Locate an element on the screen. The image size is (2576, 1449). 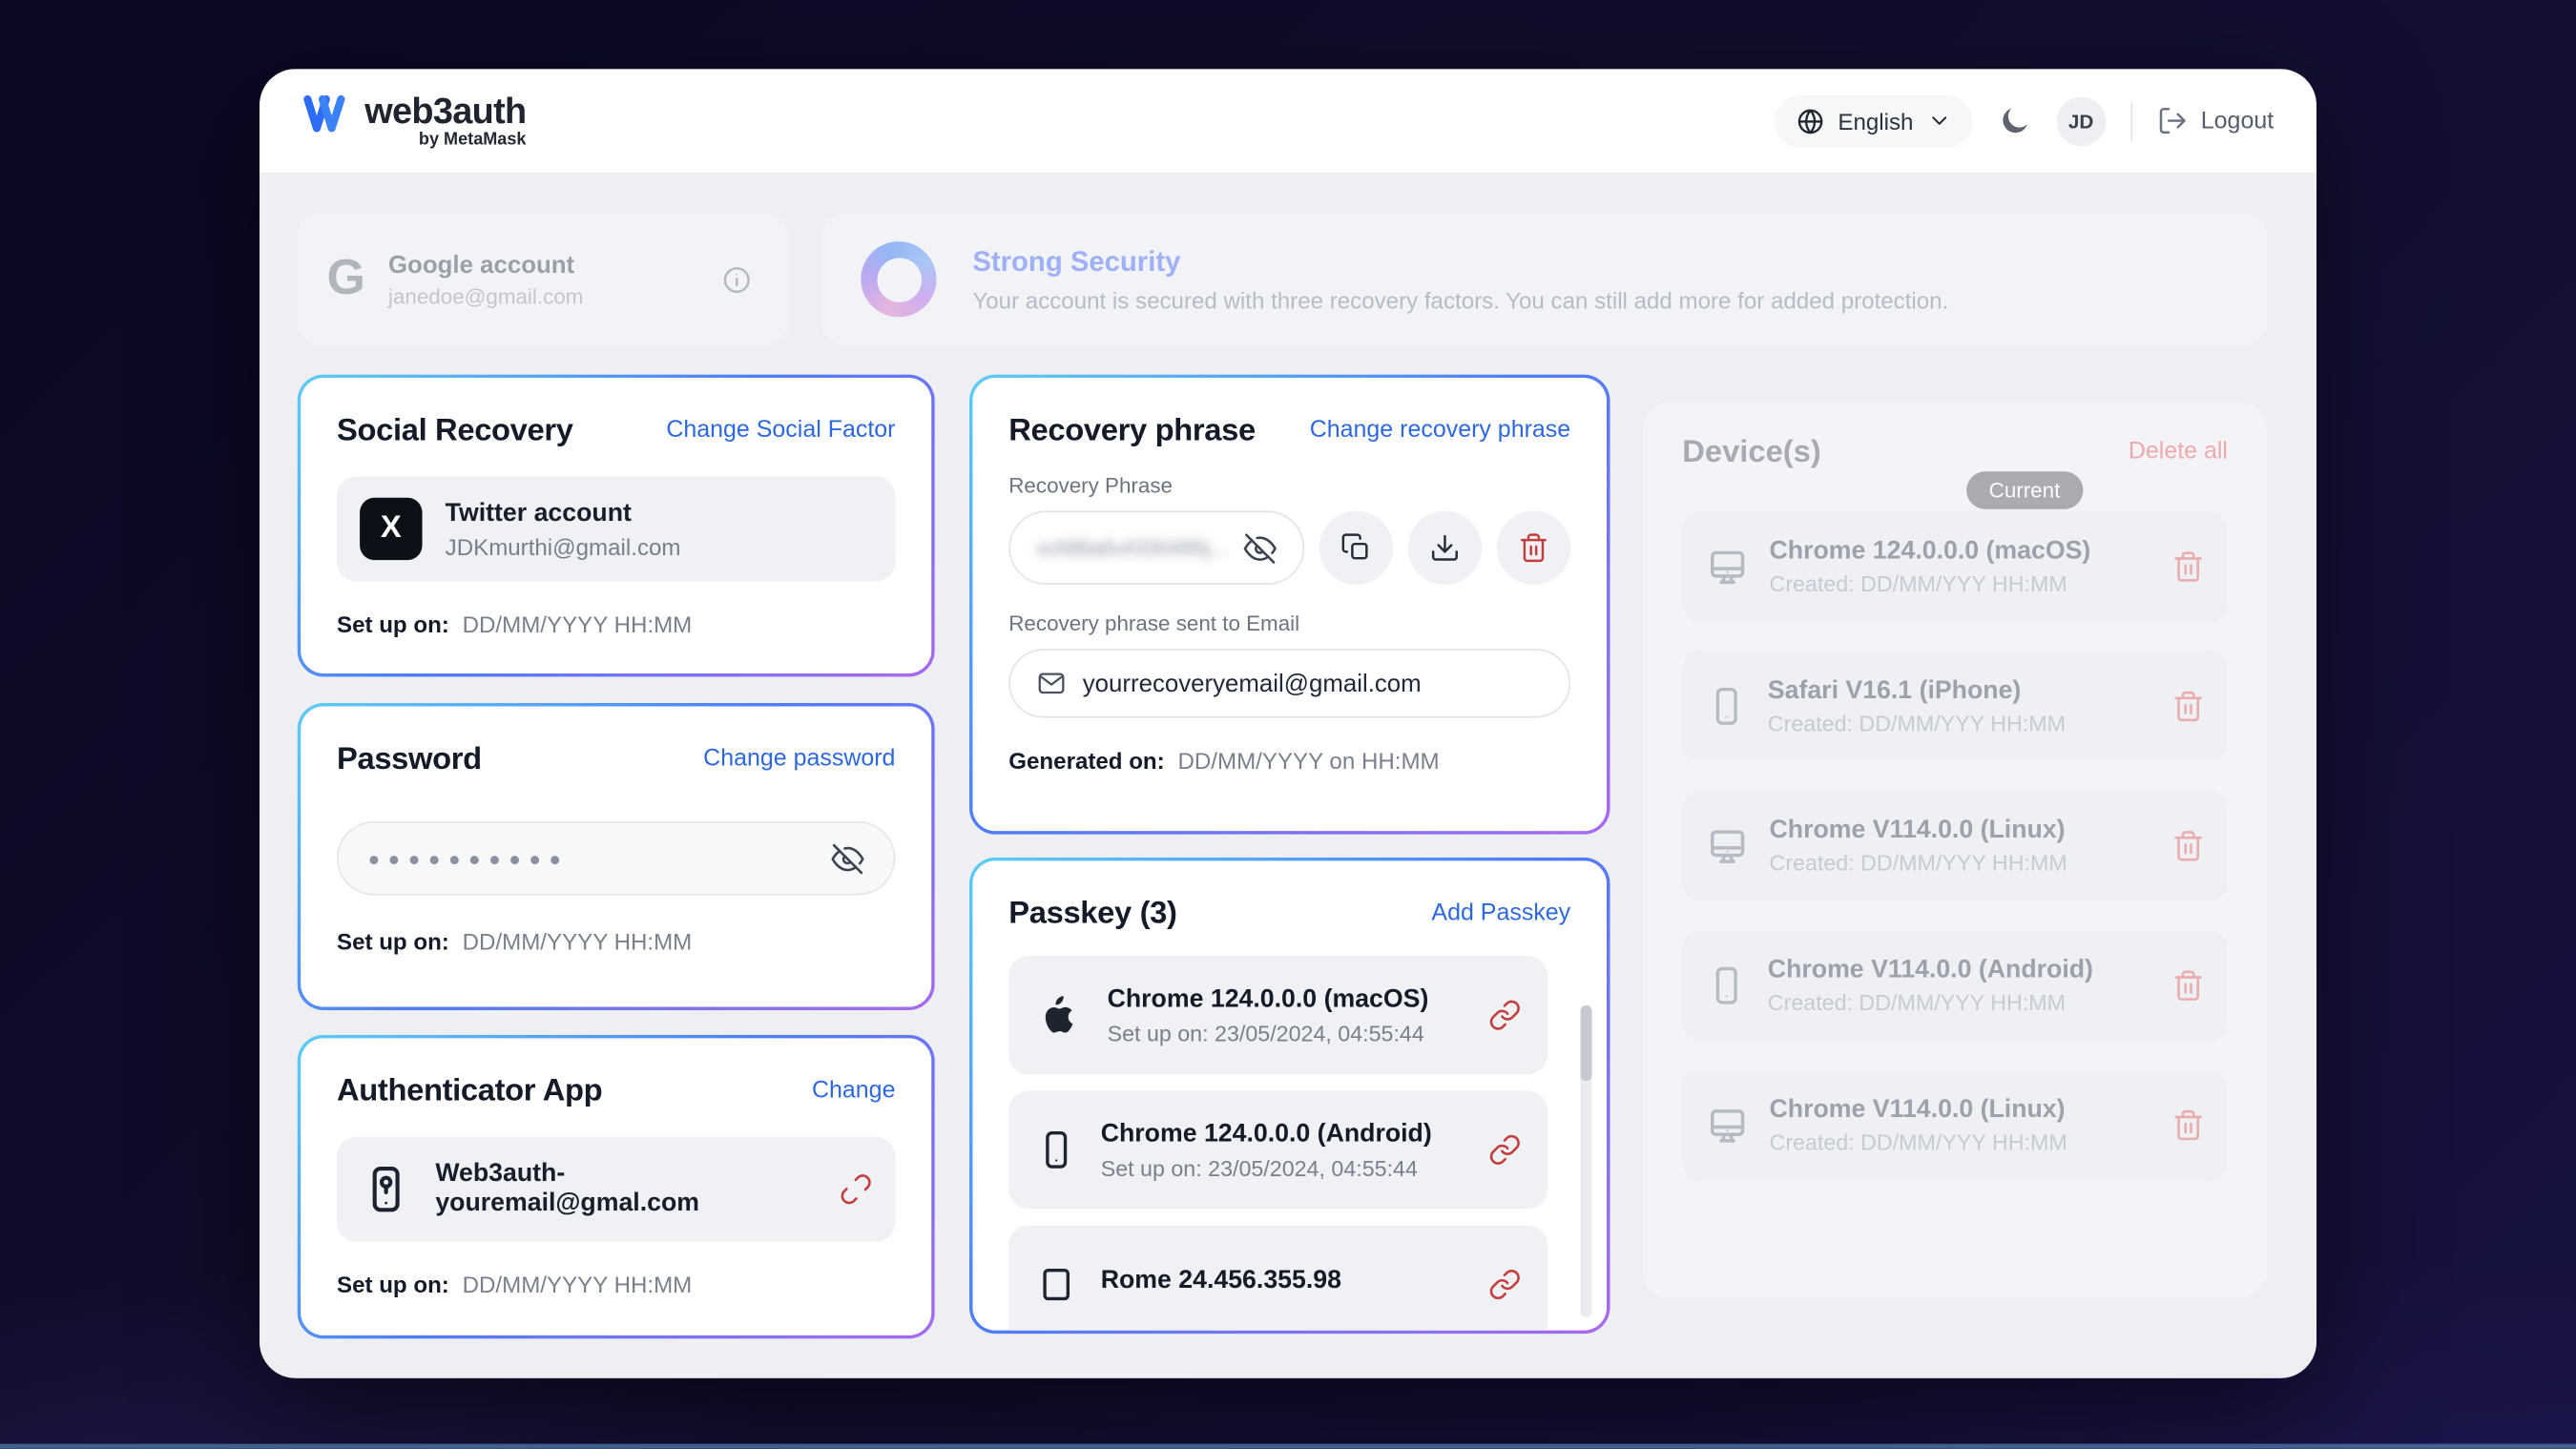
dark-mode-toggle-icon is located at coordinates (2014, 120).